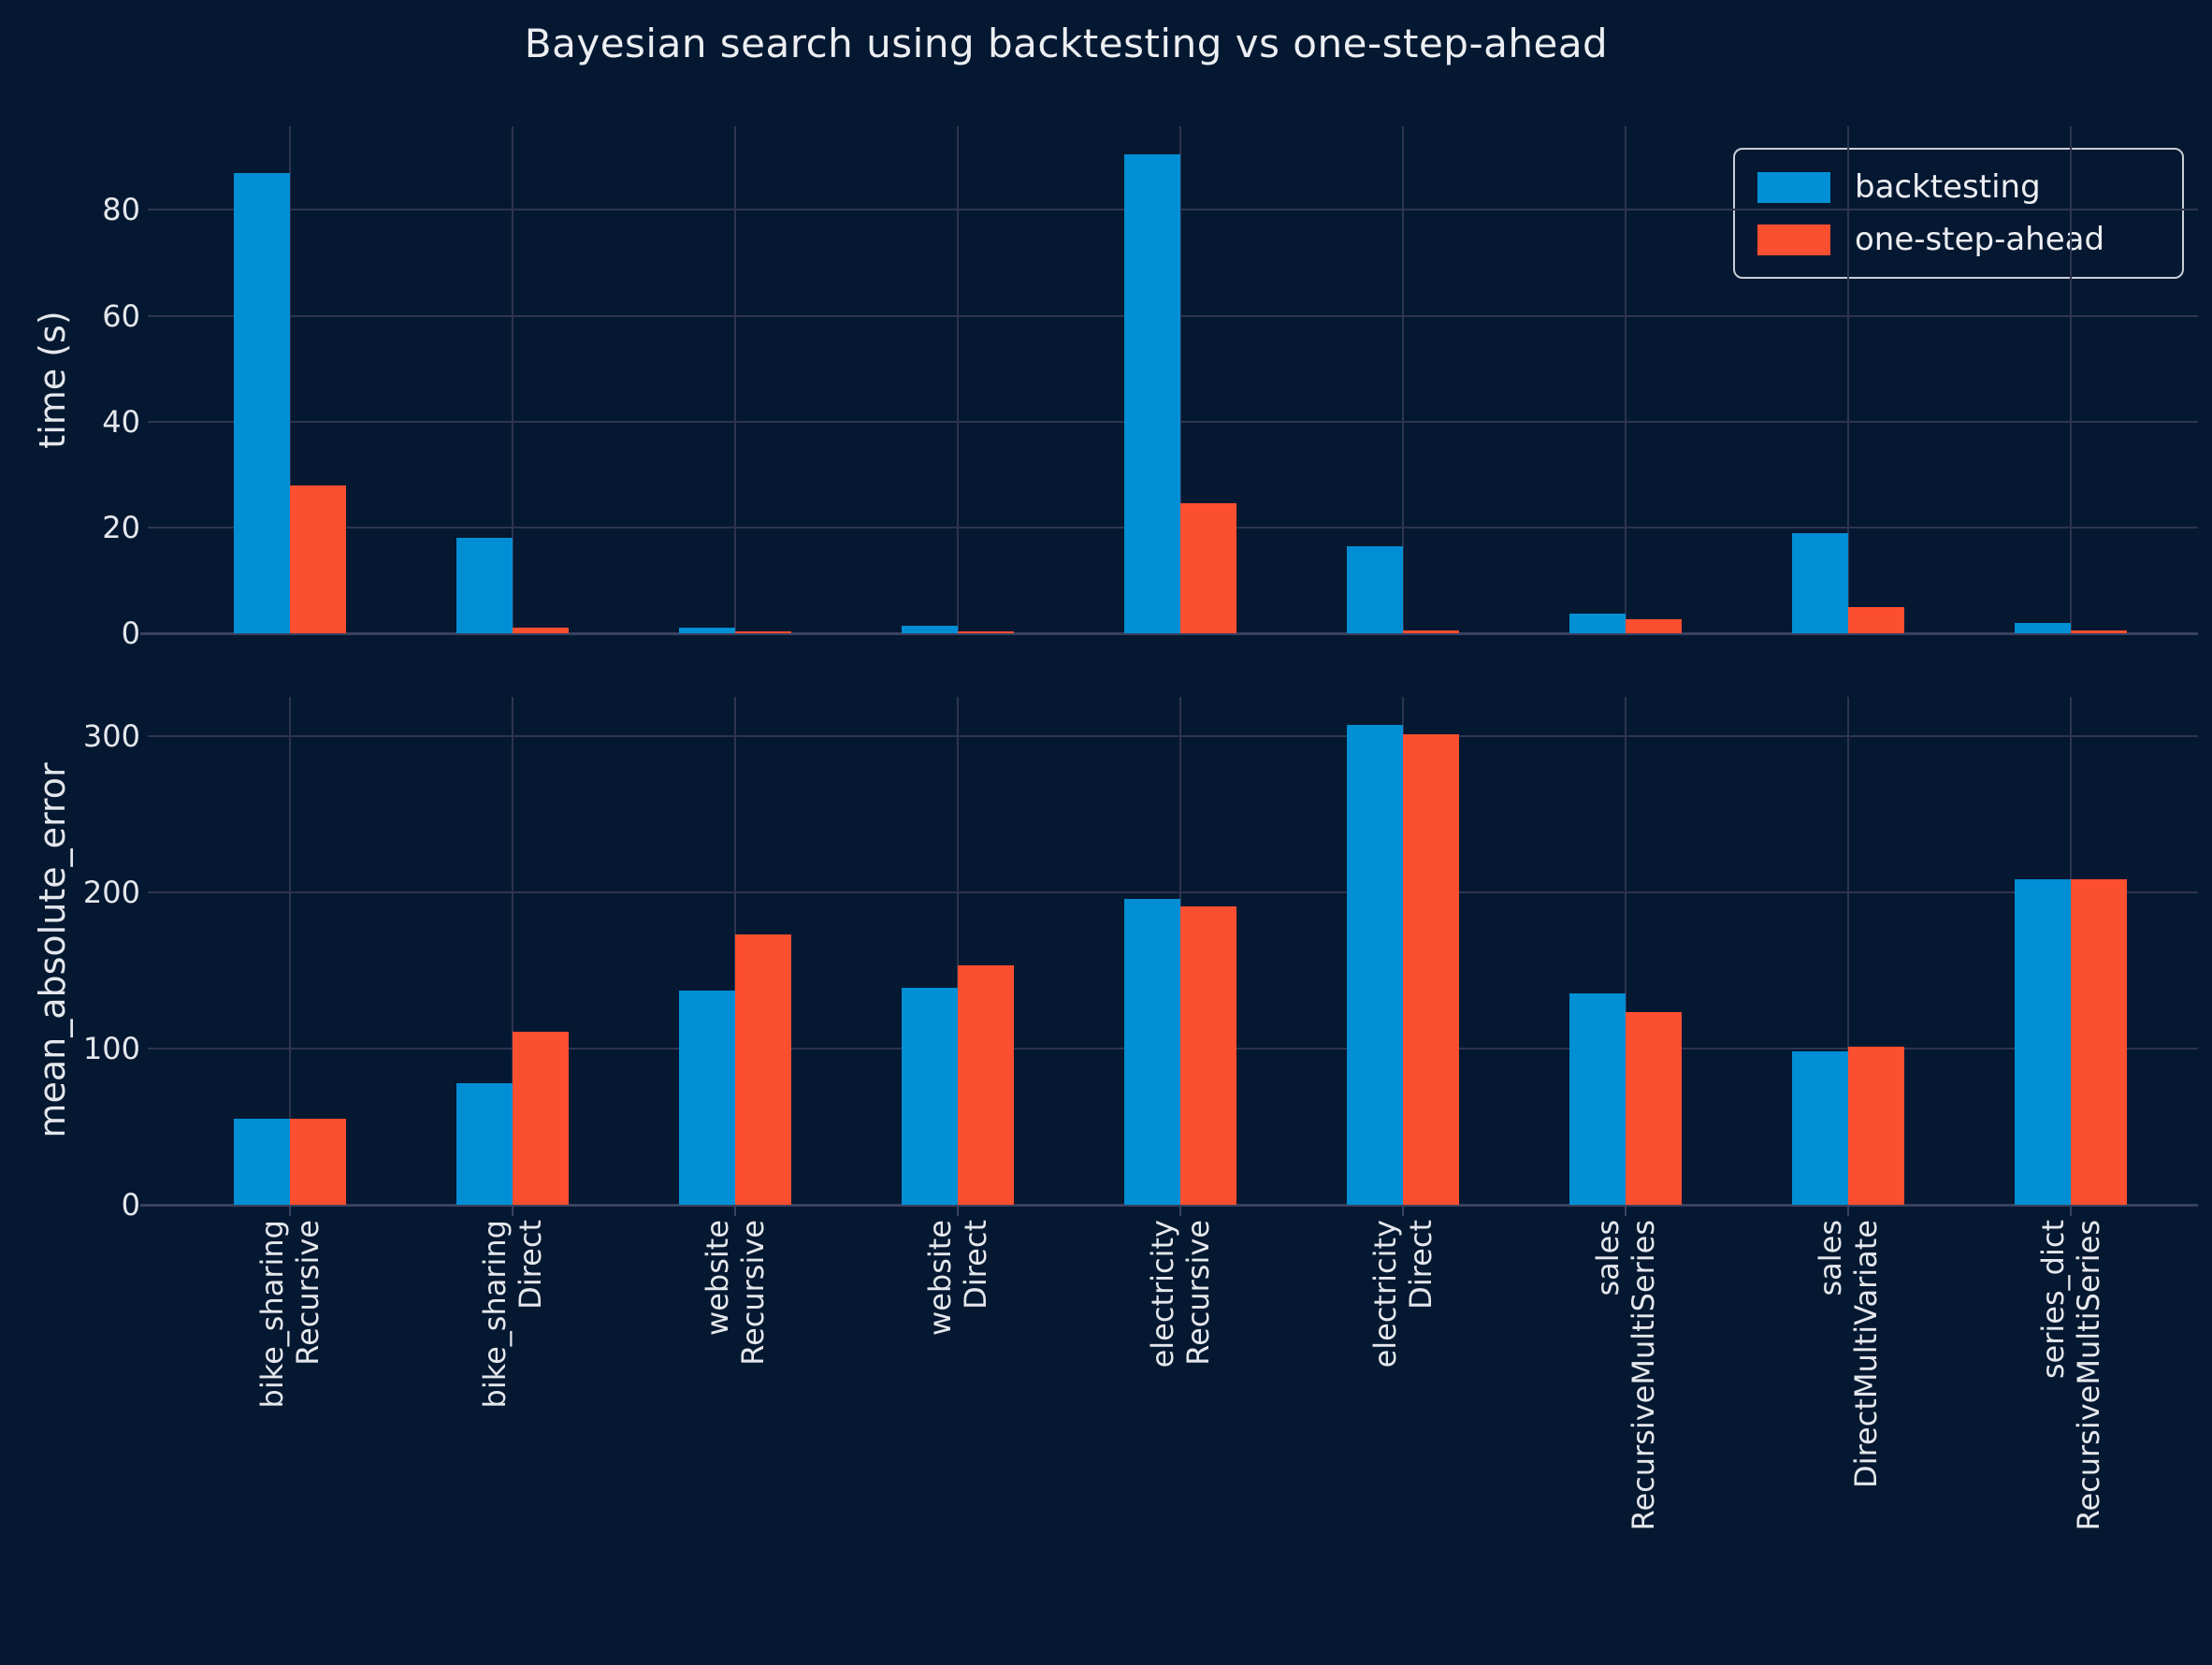 This screenshot has width=2212, height=1665. I want to click on x-tick-label: bike_sharing Direct, so click(513, 1314).